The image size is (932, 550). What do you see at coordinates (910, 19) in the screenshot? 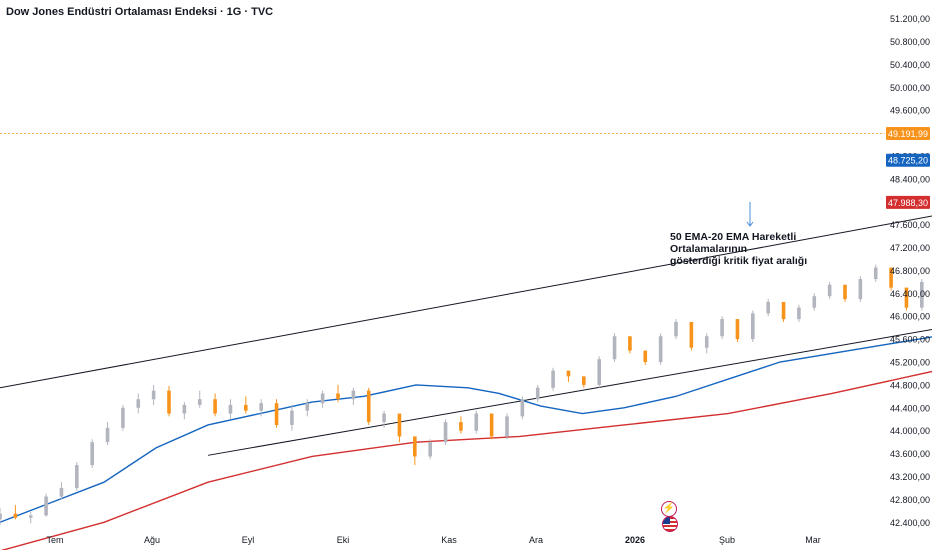
I see `y-tick-label: 51.200,00` at bounding box center [910, 19].